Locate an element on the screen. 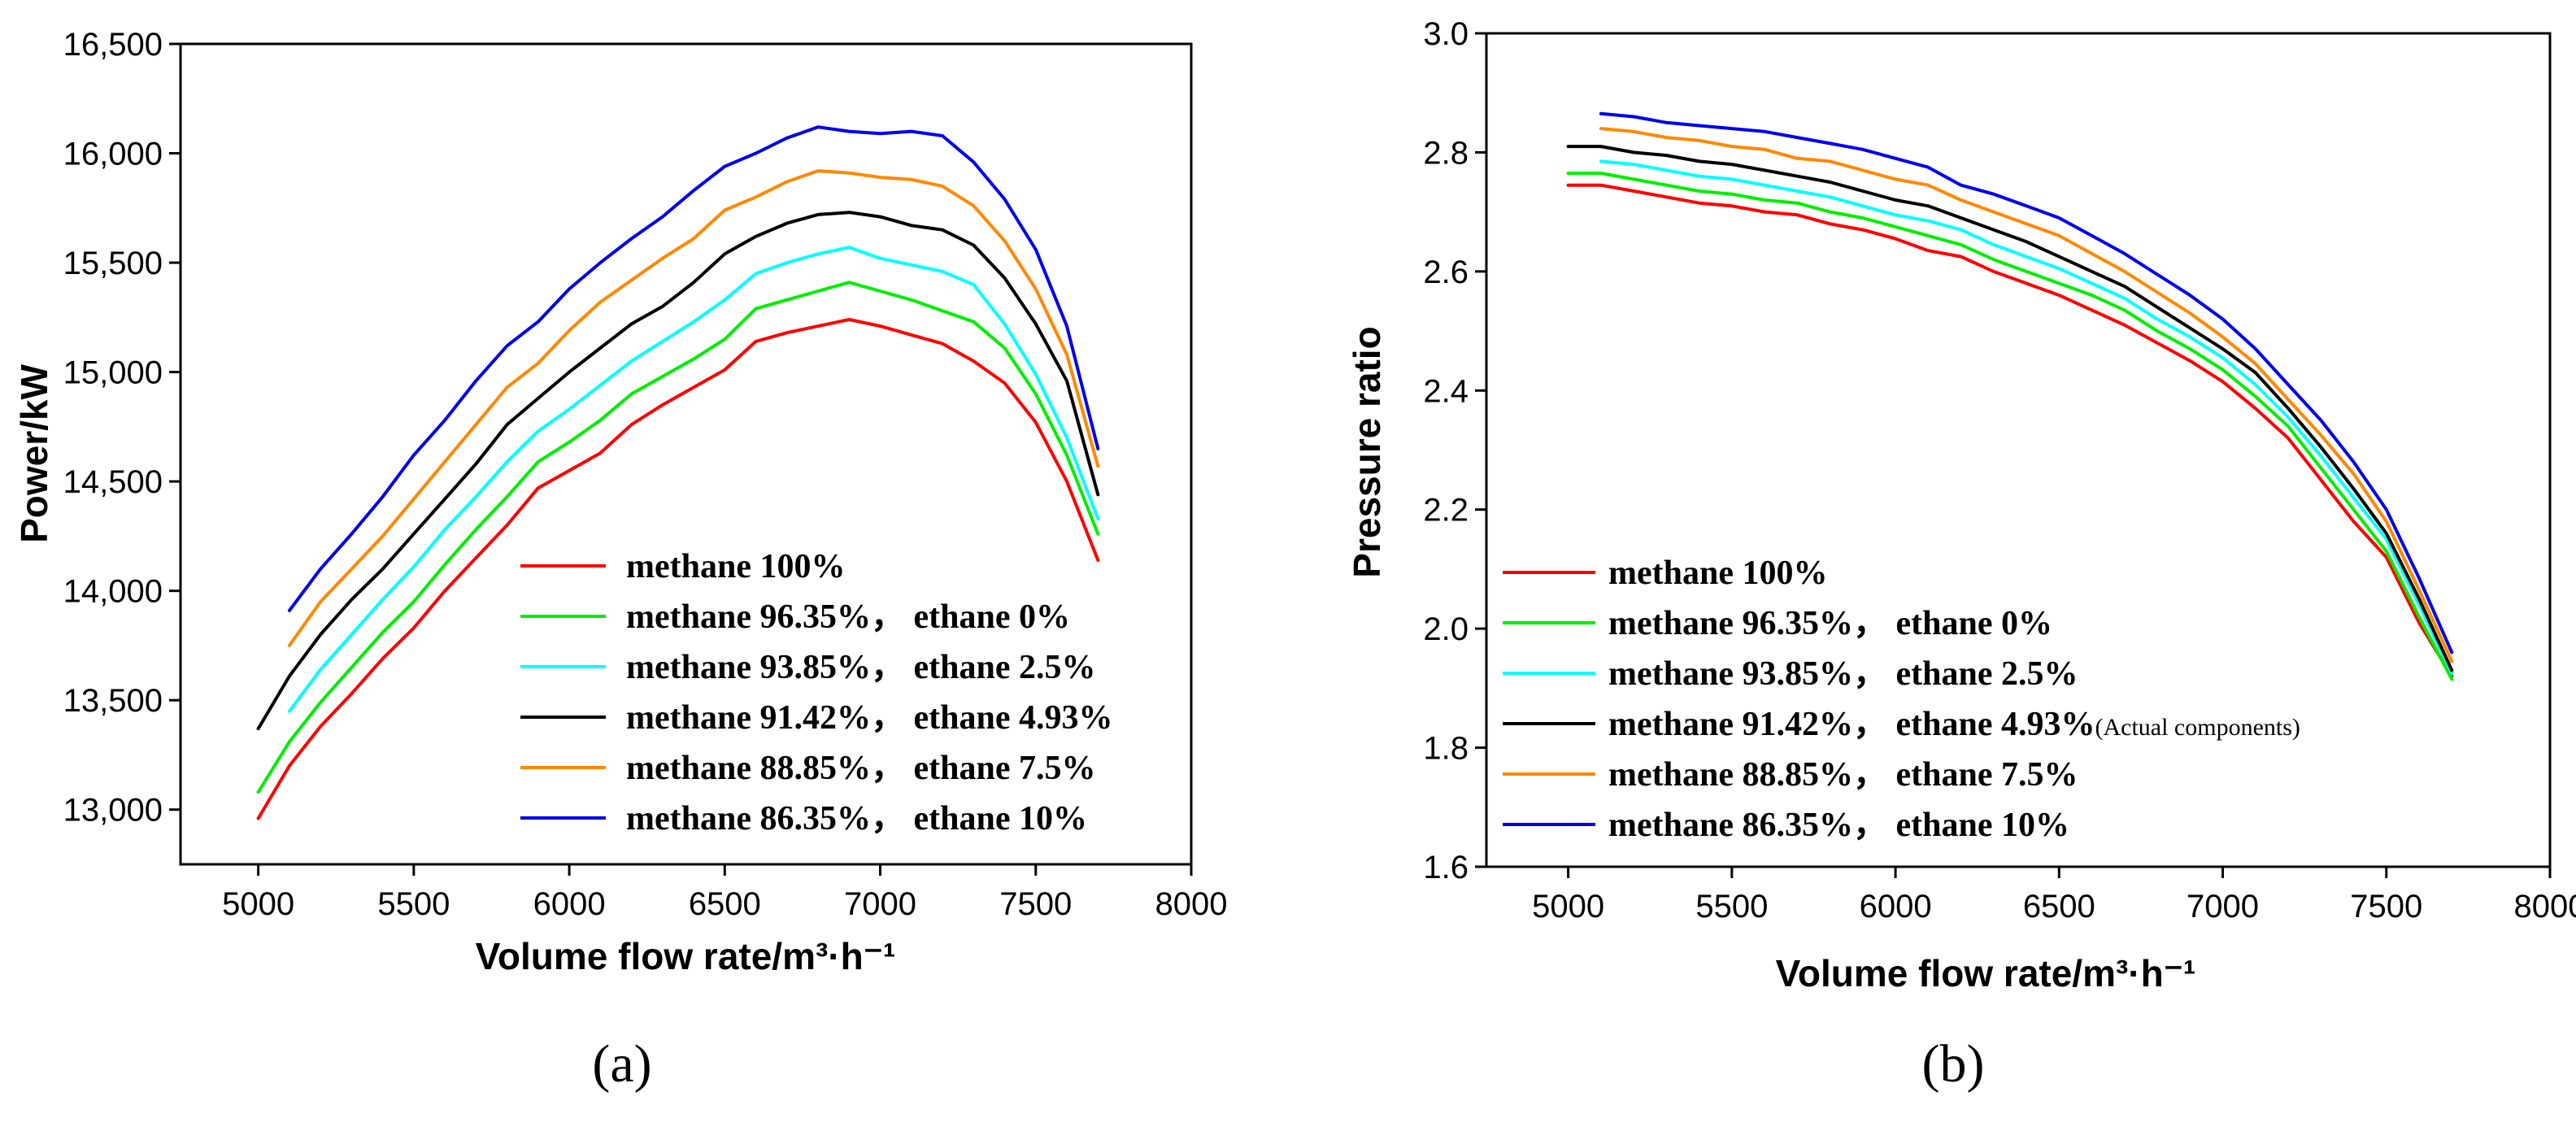 This screenshot has height=1131, width=2576. legend-note: (Actual components) is located at coordinates (2197, 727).